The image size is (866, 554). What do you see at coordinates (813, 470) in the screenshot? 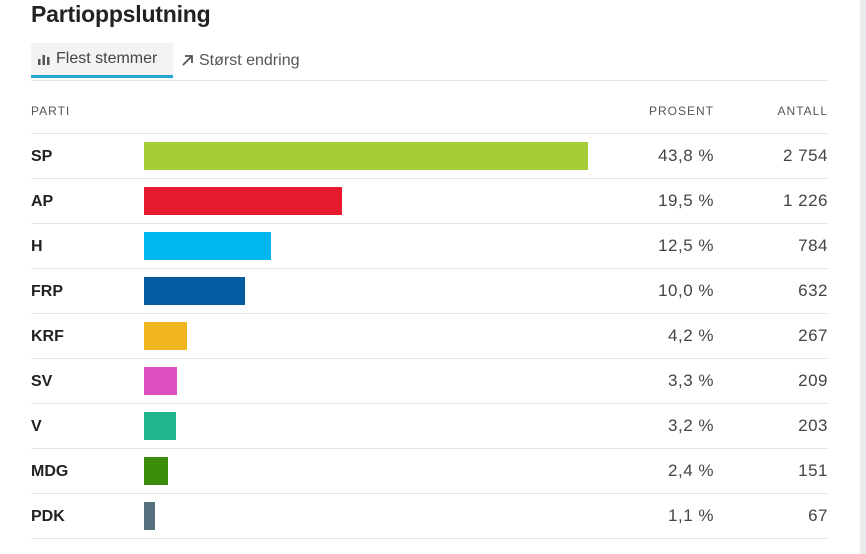
I see `count-label: 151` at bounding box center [813, 470].